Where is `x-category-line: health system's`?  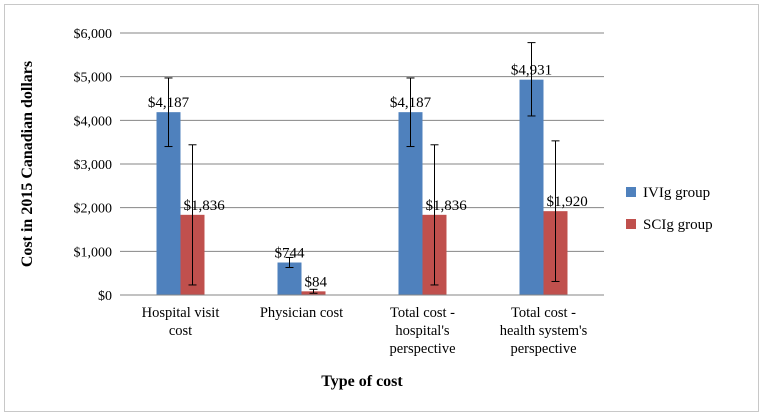
x-category-line: health system's is located at coordinates (544, 331).